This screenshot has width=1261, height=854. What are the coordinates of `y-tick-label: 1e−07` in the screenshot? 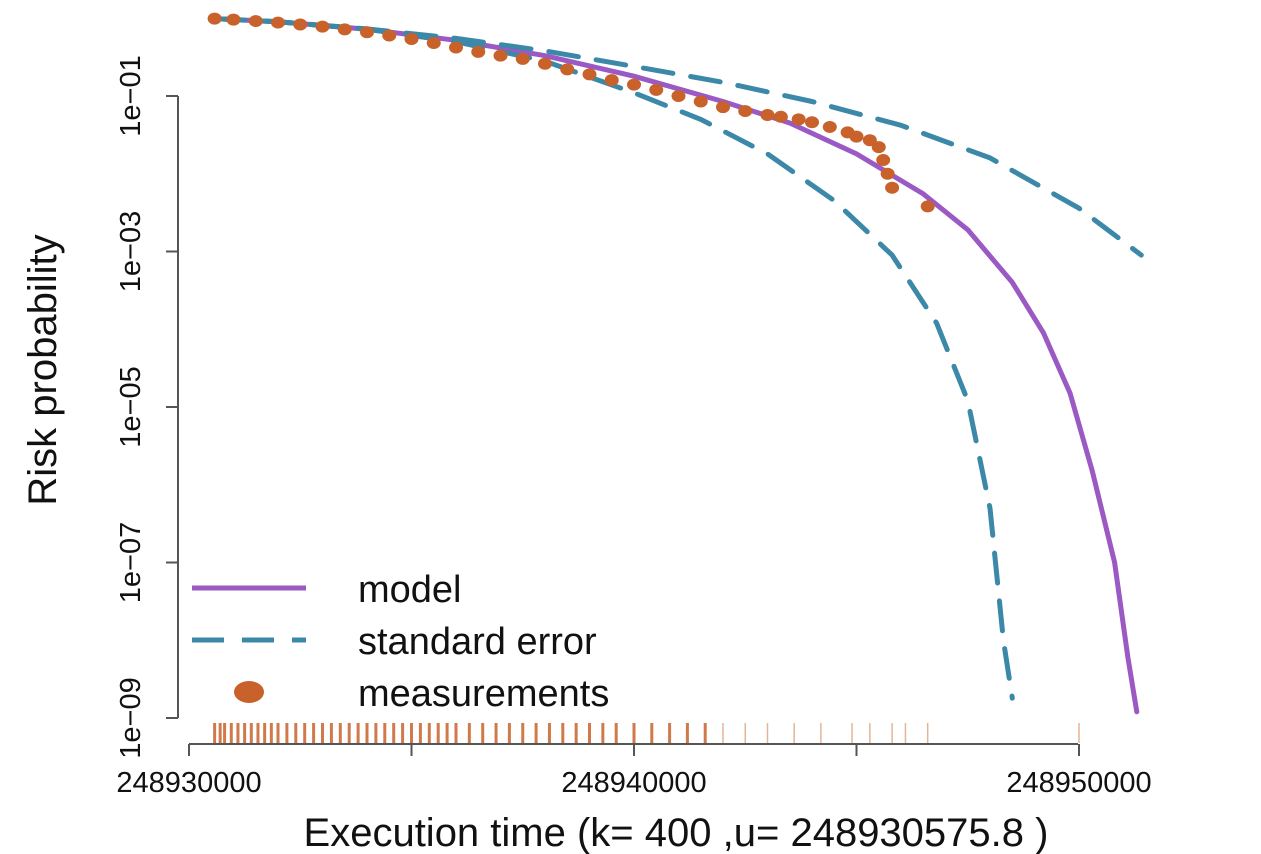 It's located at (131, 562).